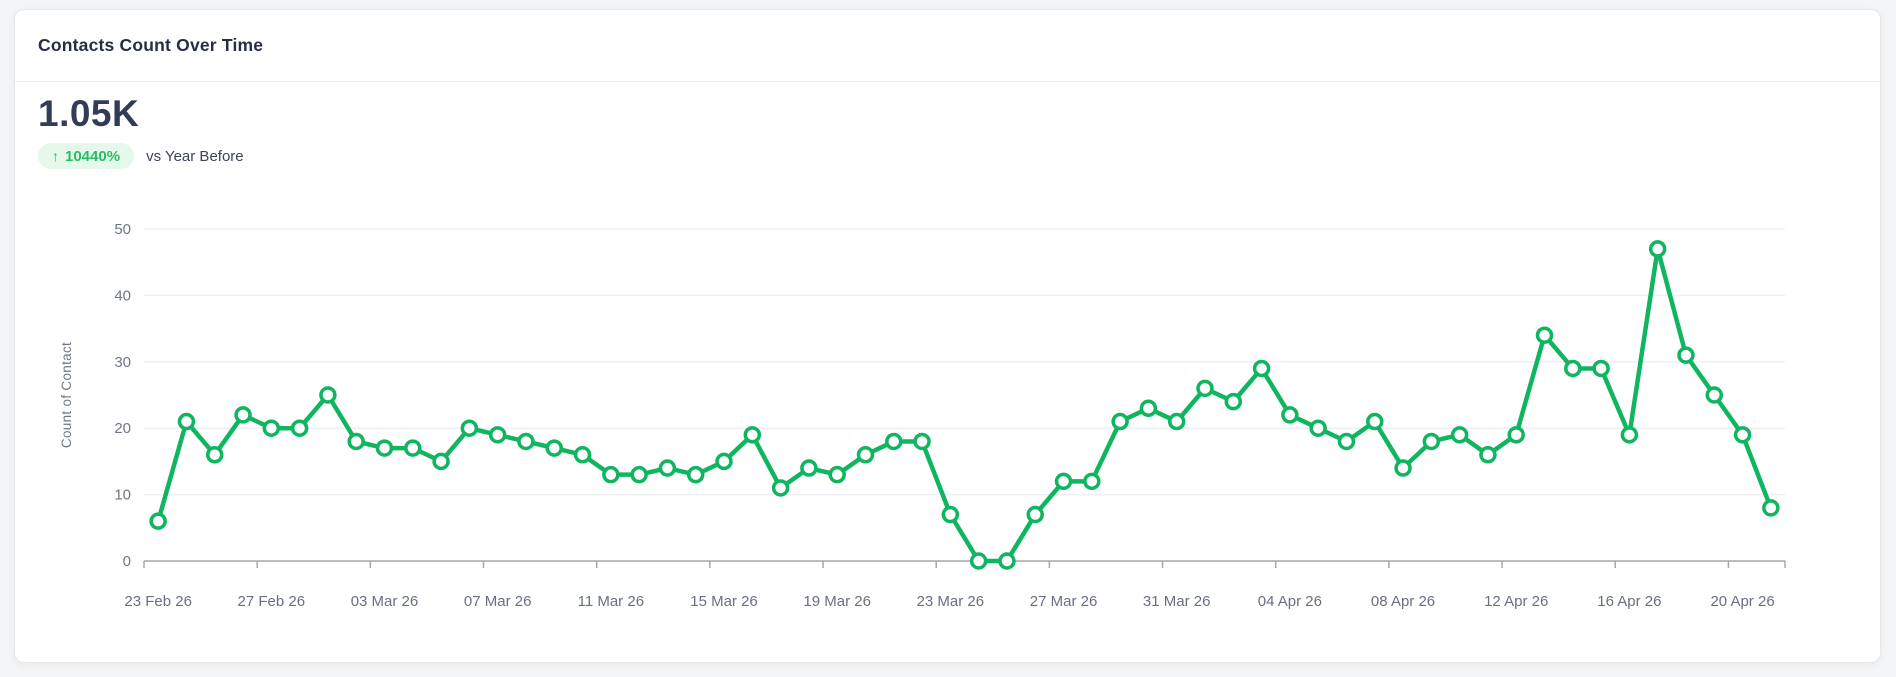  What do you see at coordinates (1516, 601) in the screenshot?
I see `x-tick-label: 12 Apr 26` at bounding box center [1516, 601].